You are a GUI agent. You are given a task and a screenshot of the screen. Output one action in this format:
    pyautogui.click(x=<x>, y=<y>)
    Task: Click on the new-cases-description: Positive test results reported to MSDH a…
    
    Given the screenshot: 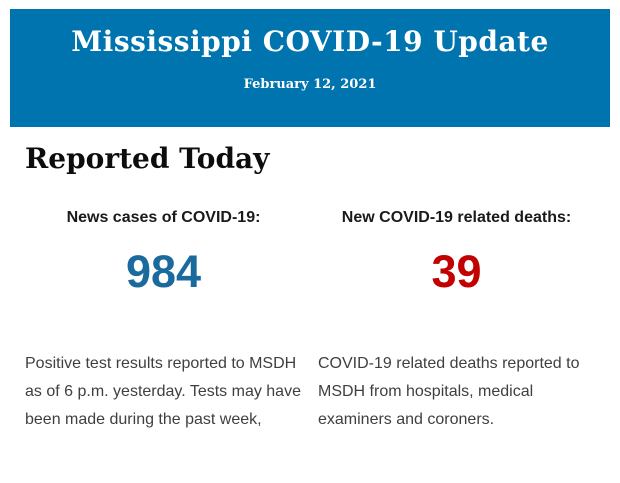 What is the action you would take?
    pyautogui.click(x=163, y=391)
    